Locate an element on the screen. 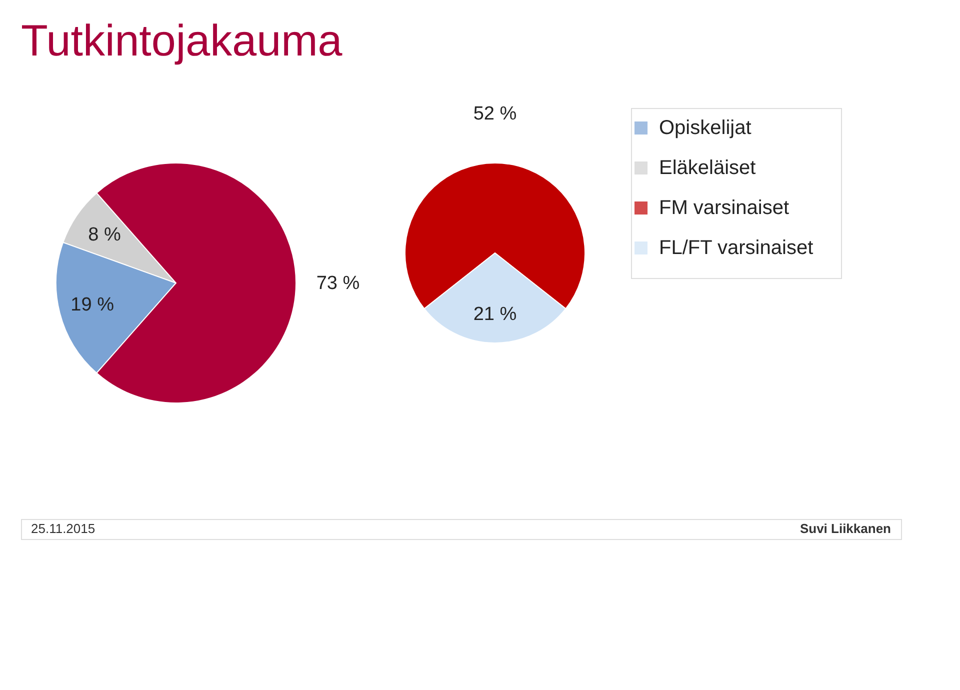 The image size is (960, 690). legend-label: Eläkeläiset is located at coordinates (707, 168).